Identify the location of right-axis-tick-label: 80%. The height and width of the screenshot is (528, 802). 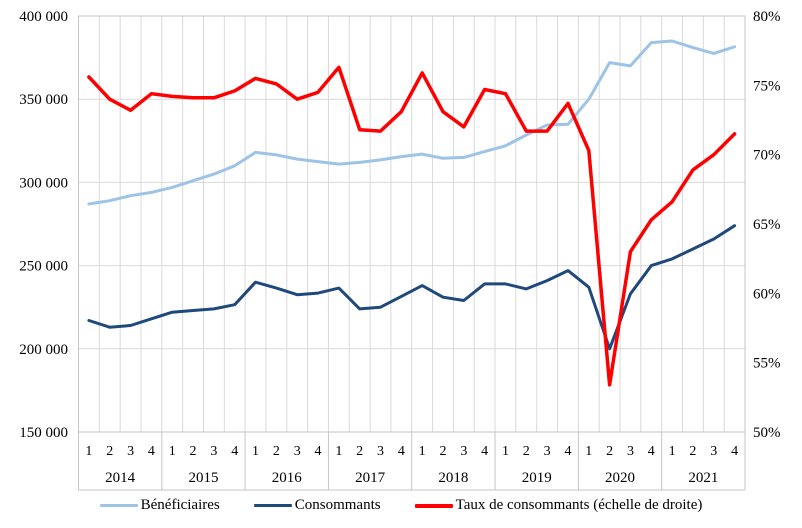
(767, 17).